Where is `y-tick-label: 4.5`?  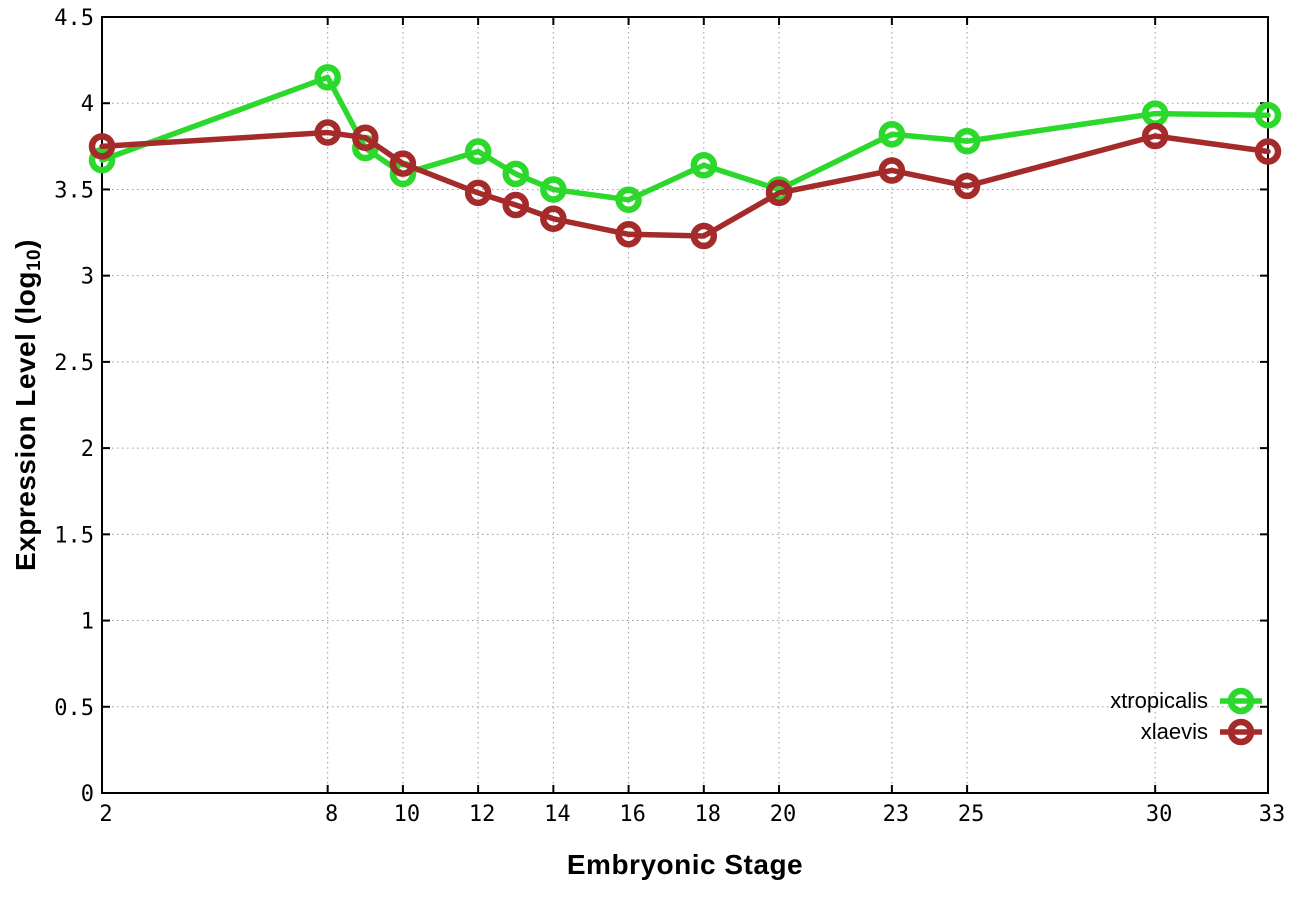
y-tick-label: 4.5 is located at coordinates (74, 18).